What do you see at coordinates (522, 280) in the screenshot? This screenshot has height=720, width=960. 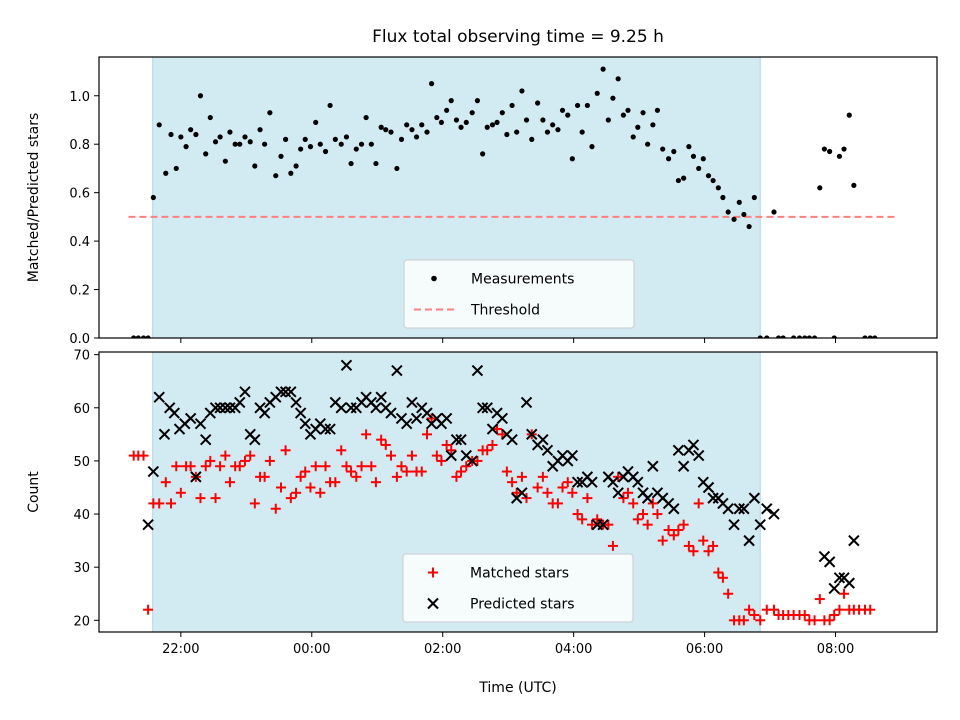 I see `svg-text: Measurements` at bounding box center [522, 280].